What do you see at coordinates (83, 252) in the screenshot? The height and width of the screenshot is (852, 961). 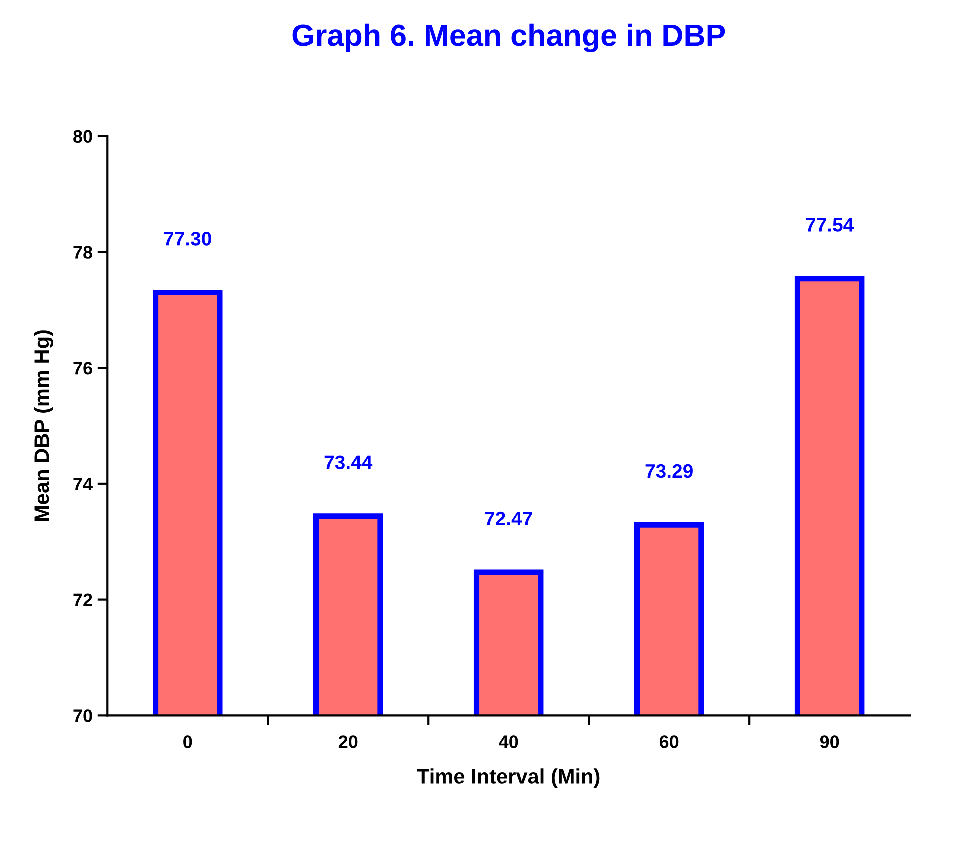 I see `y-tick-label: 78` at bounding box center [83, 252].